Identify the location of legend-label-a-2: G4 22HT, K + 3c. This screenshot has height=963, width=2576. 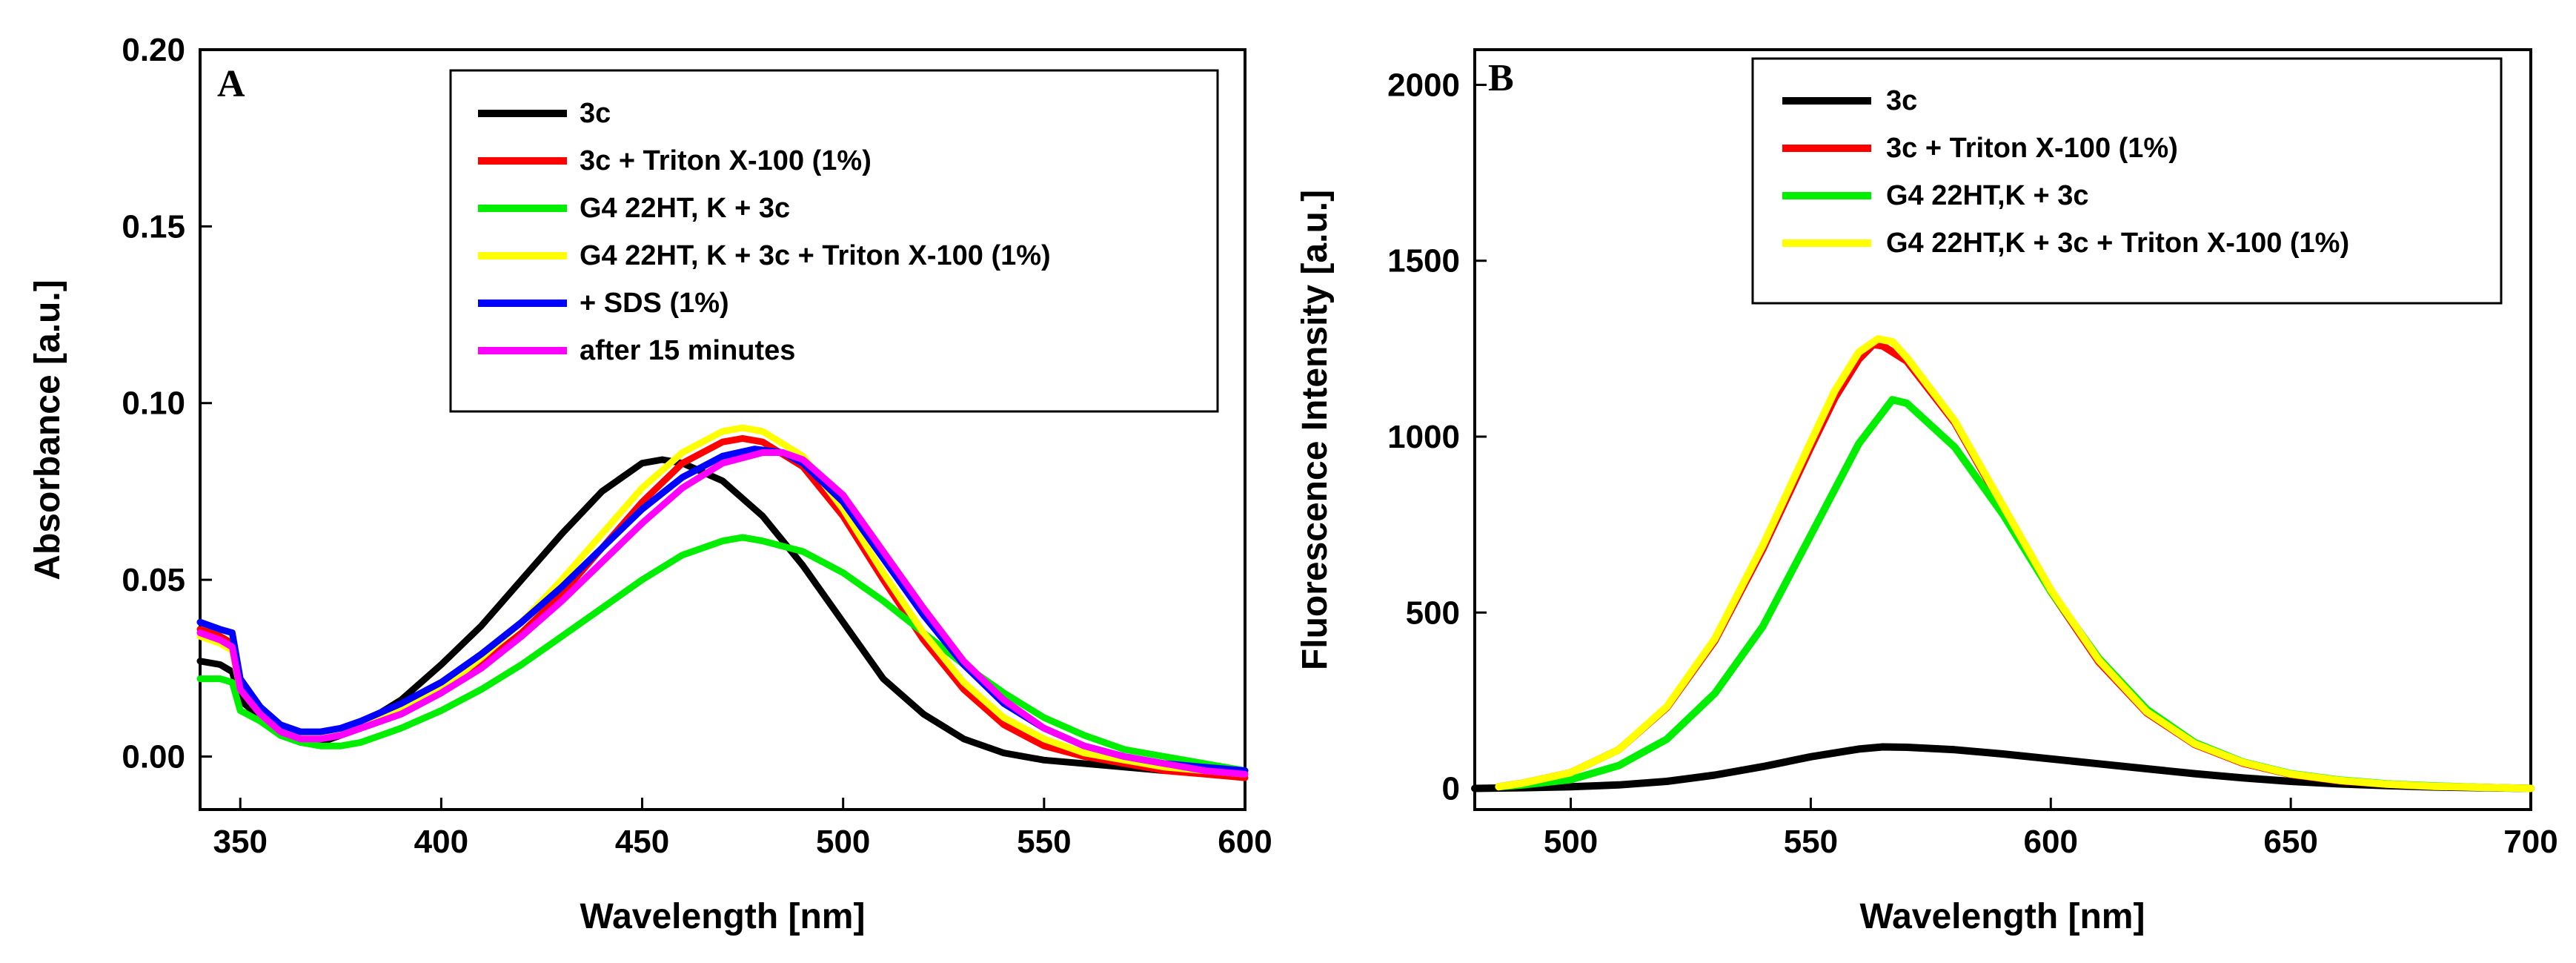
(685, 209).